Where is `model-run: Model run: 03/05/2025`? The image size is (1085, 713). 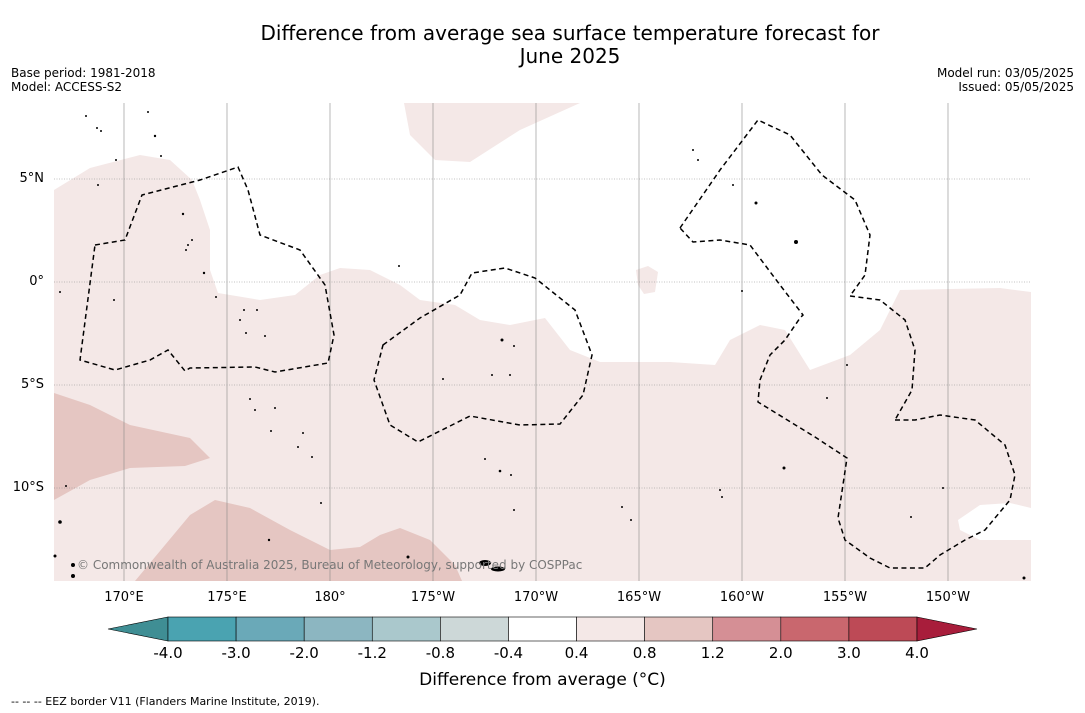
model-run: Model run: 03/05/2025 is located at coordinates (1005, 73).